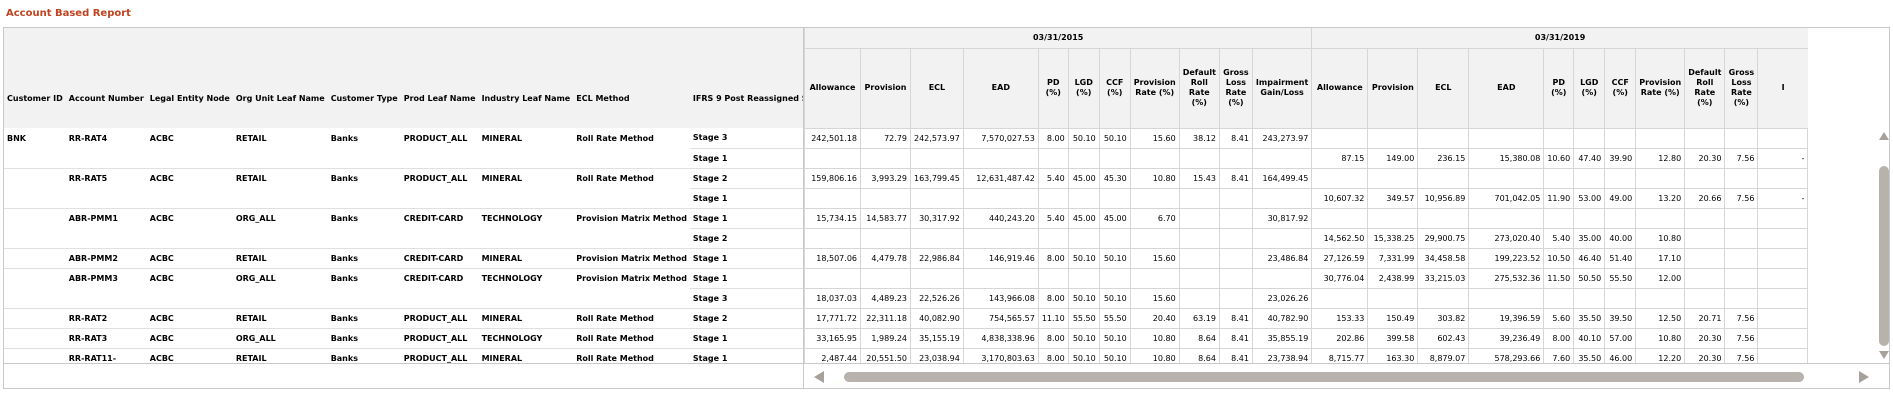 The height and width of the screenshot is (408, 1893). Describe the element at coordinates (1324, 377) in the screenshot. I see `horizontal-scroll-thumb` at that location.